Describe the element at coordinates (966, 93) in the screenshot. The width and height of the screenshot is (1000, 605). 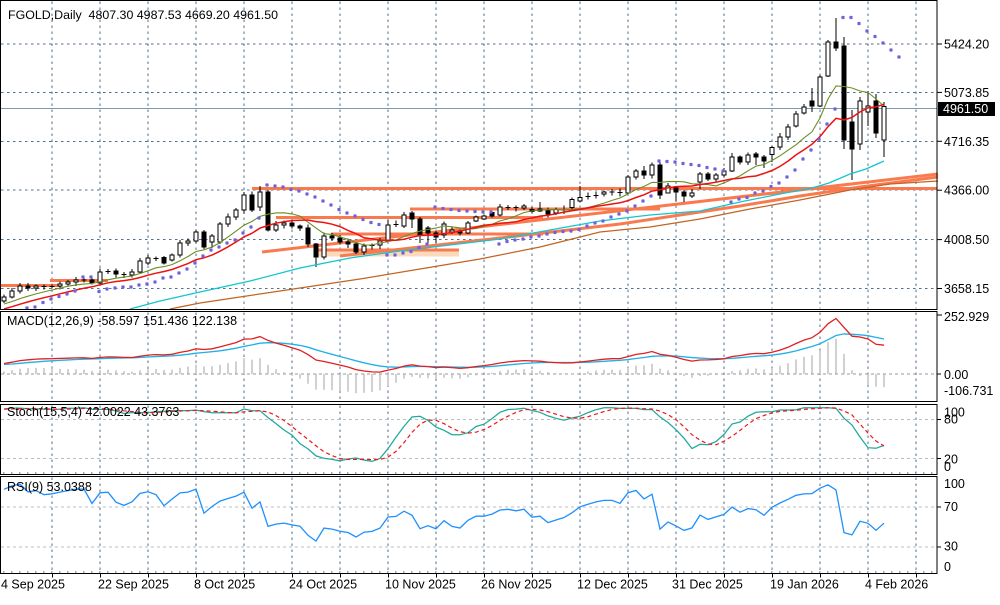
I see `svg-text: 5073.85` at that location.